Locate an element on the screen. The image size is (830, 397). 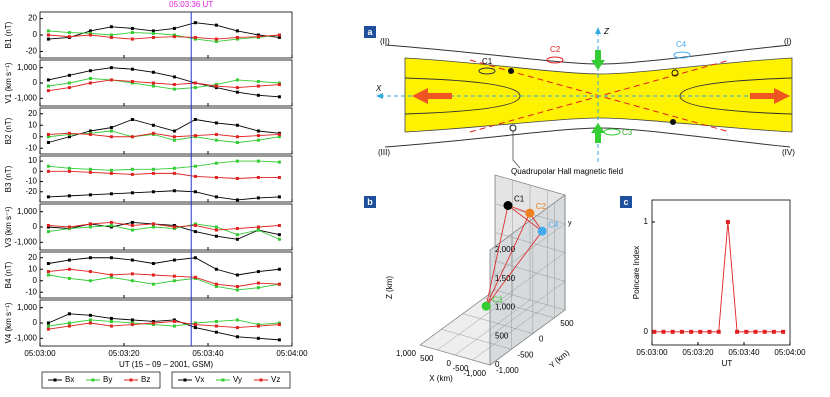
z-tick-label: 0 is located at coordinates (497, 364).